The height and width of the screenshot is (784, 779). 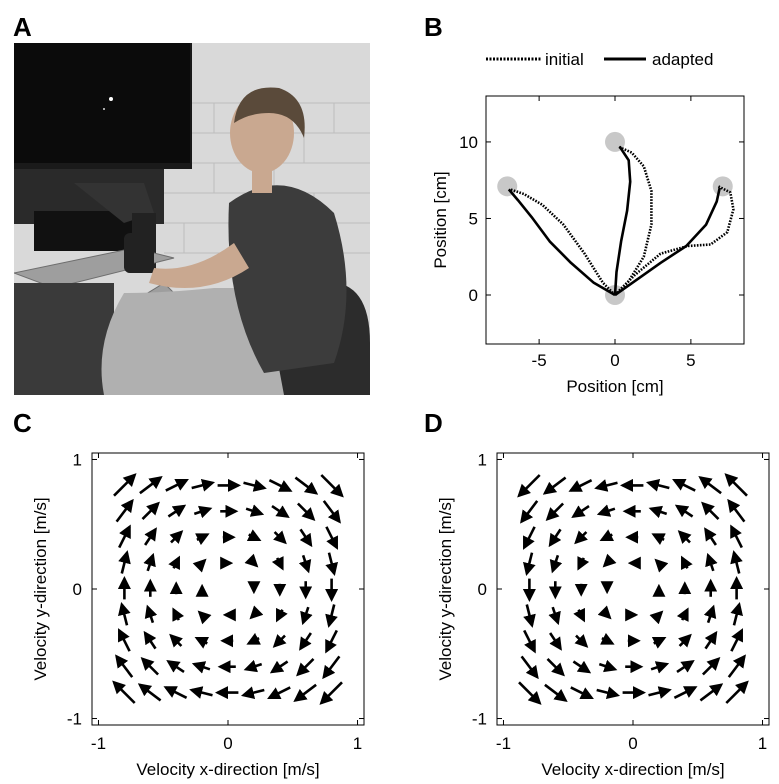 I want to click on panel-label-d: D, so click(x=433, y=423).